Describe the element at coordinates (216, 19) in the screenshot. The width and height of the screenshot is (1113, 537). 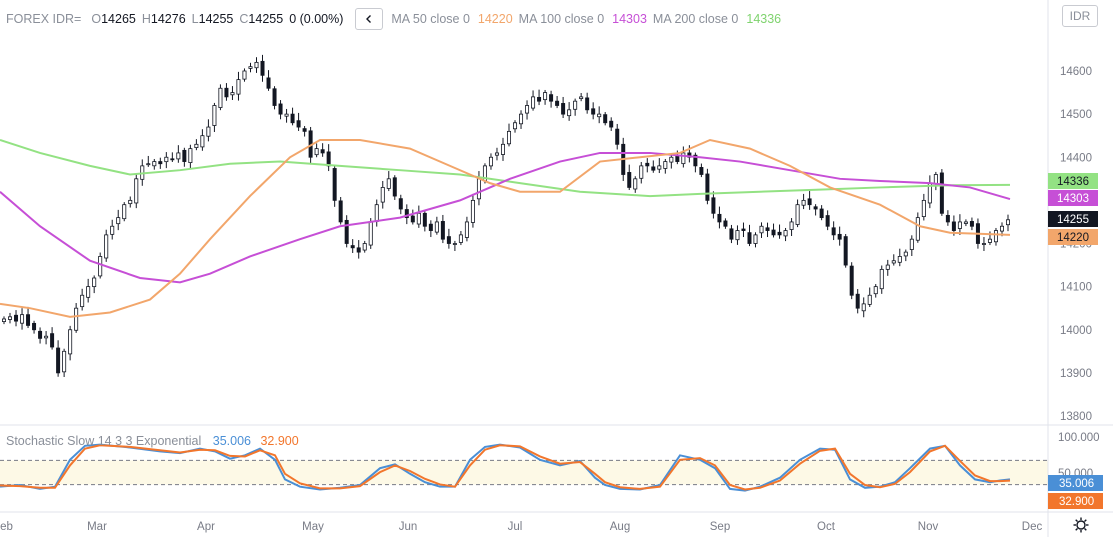
I see `low-value: 14255` at that location.